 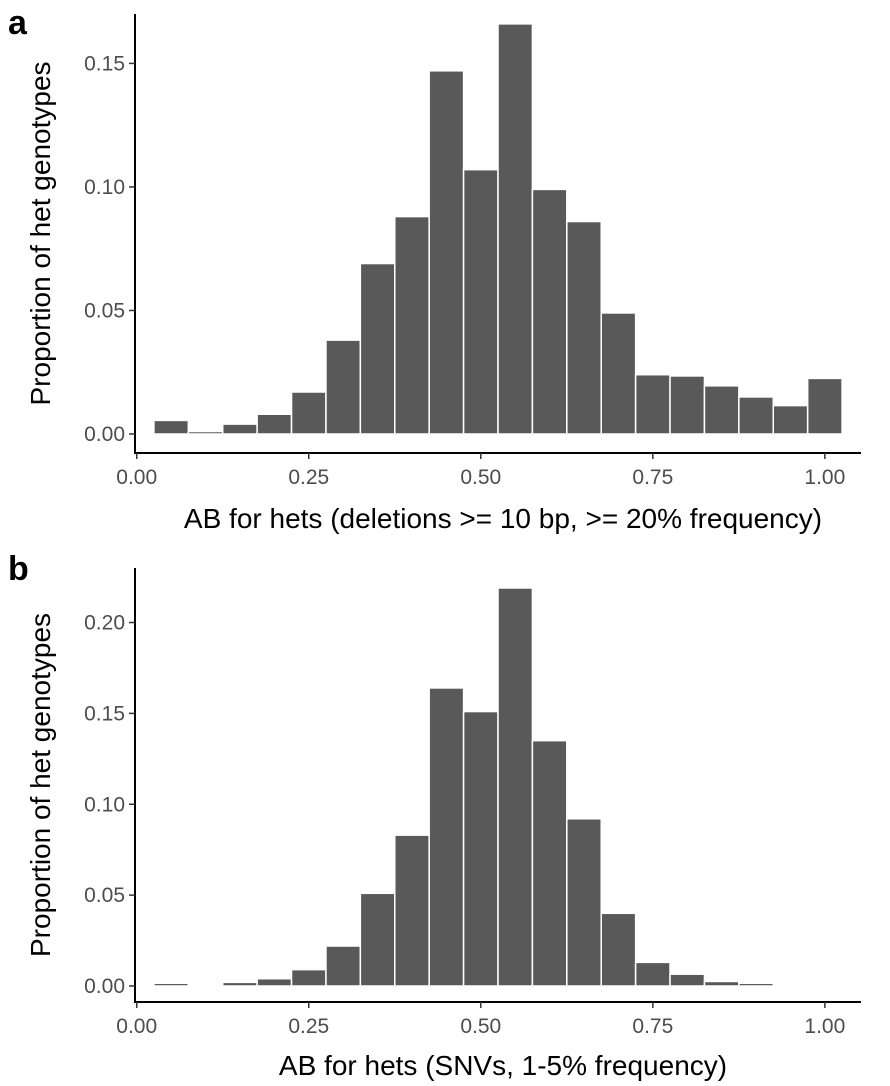 What do you see at coordinates (652, 1026) in the screenshot?
I see `panel-b-x-tick-label-3: 0.75` at bounding box center [652, 1026].